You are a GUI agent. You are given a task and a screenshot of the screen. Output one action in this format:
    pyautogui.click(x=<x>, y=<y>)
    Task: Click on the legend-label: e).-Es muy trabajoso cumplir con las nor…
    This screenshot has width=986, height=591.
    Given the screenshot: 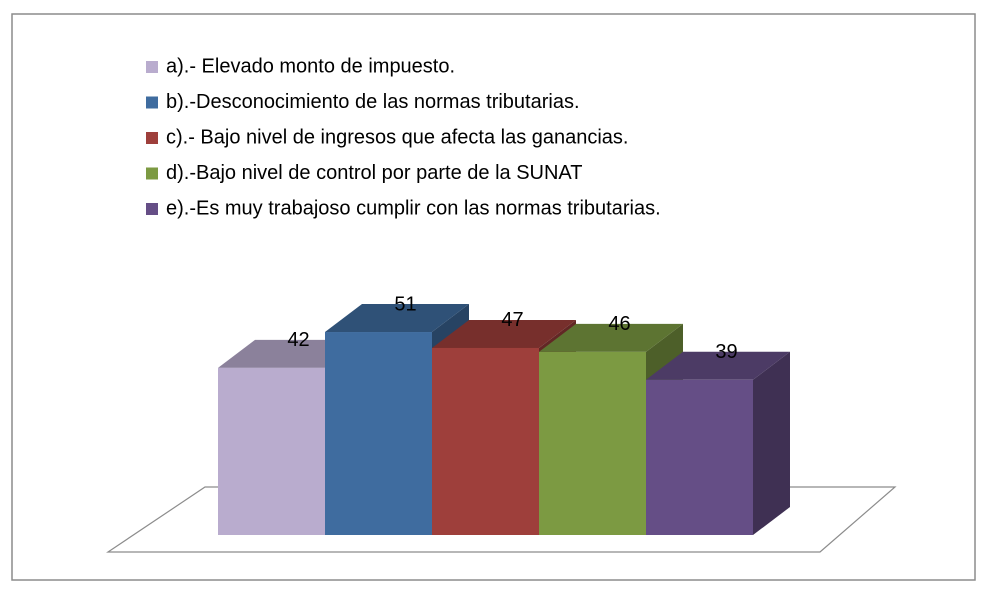 What is the action you would take?
    pyautogui.click(x=413, y=208)
    